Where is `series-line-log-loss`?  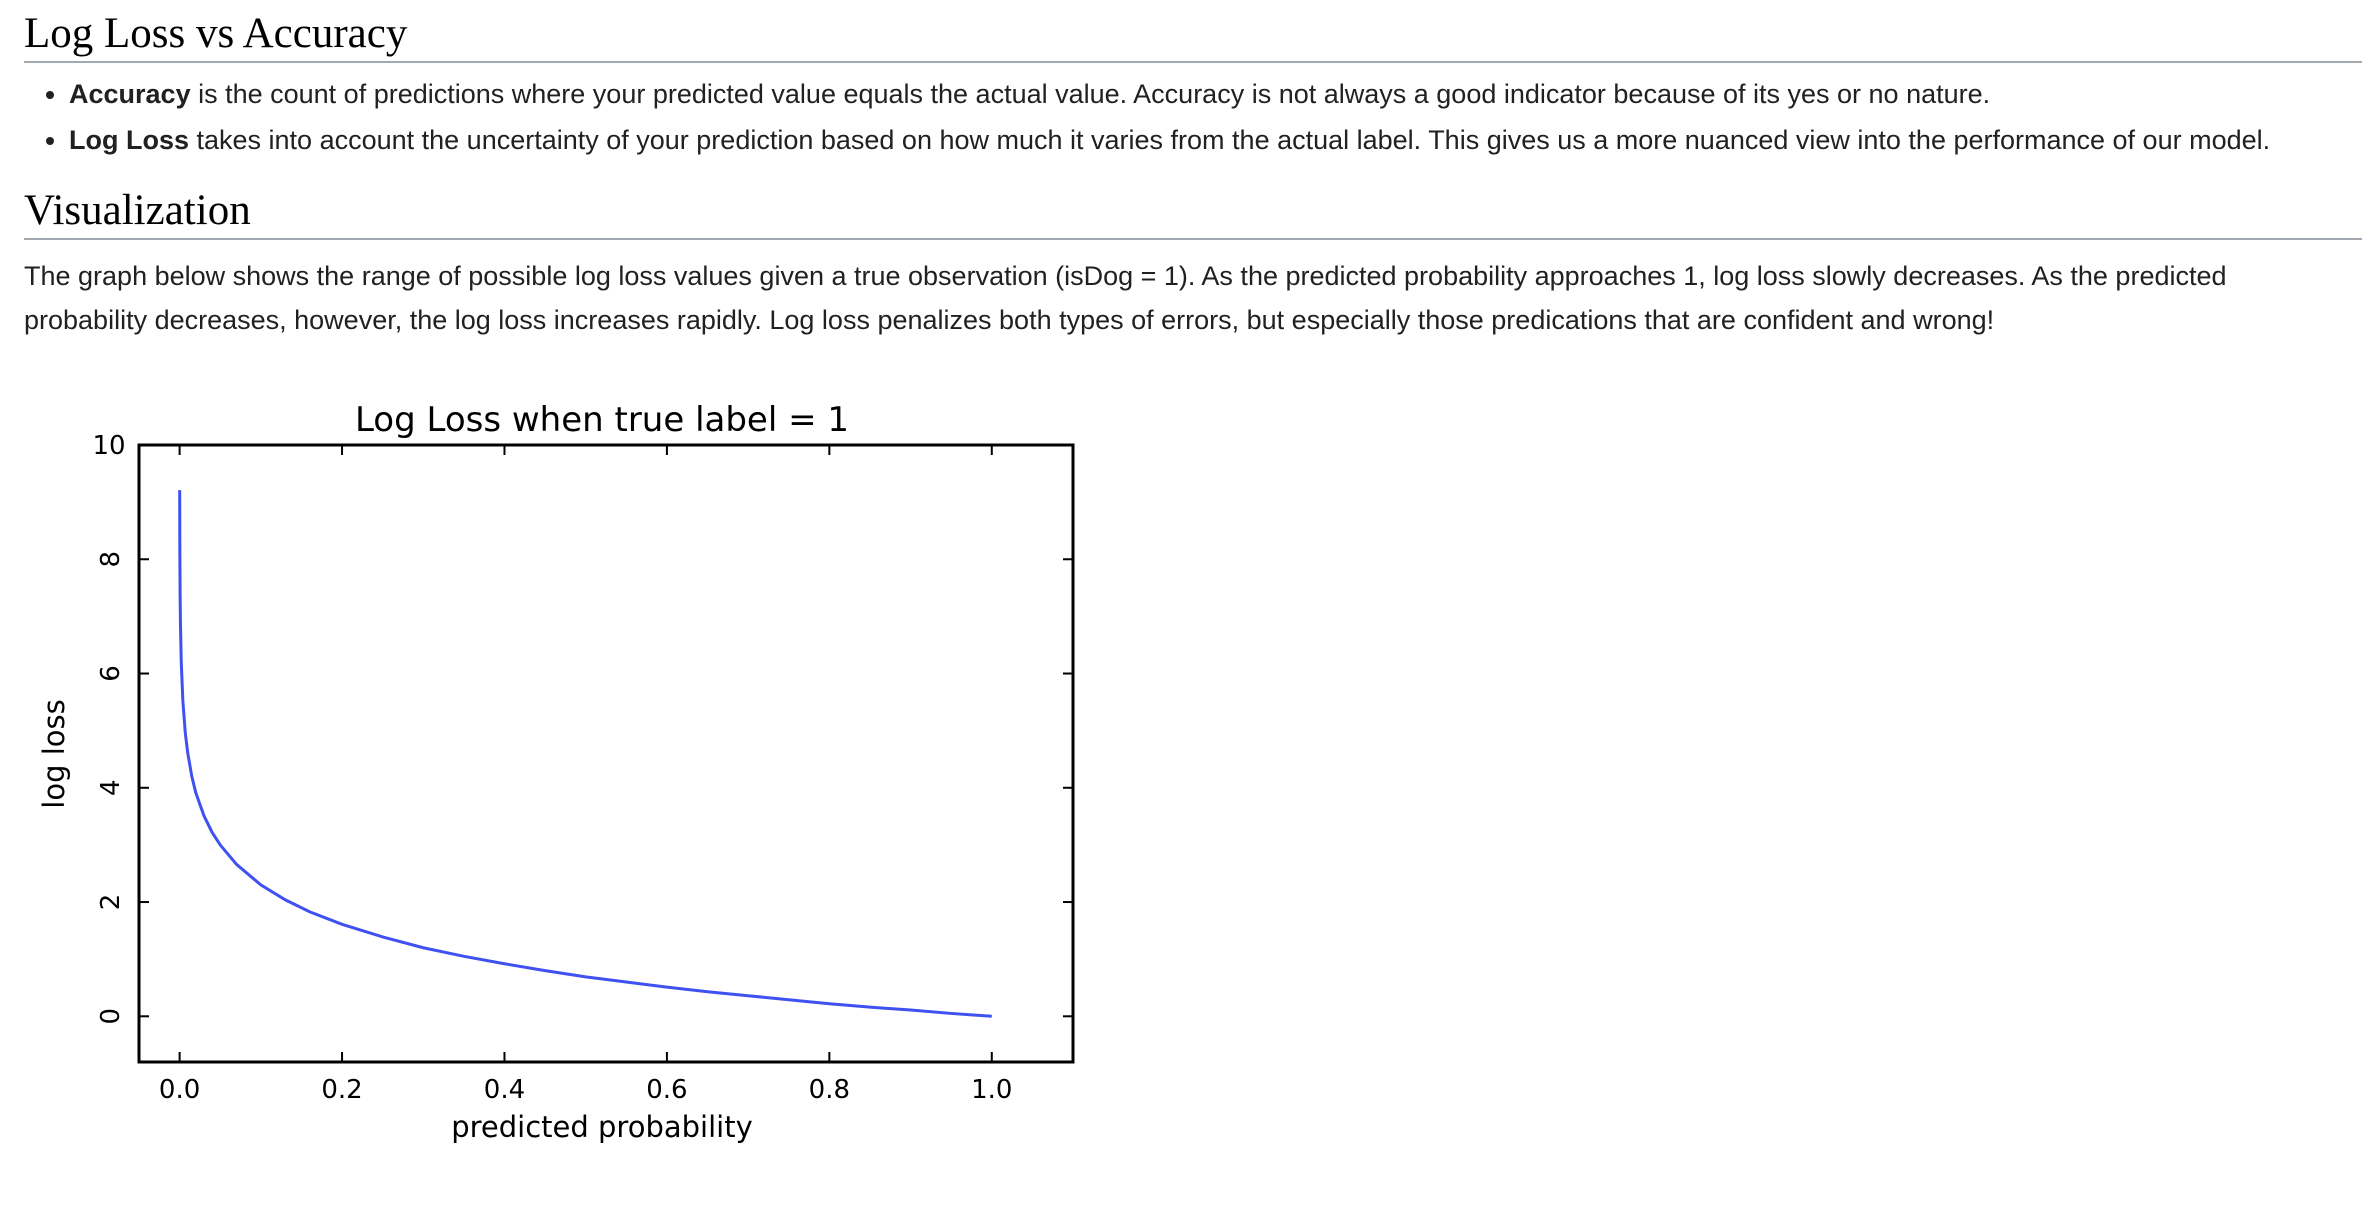
series-line-log-loss is located at coordinates (585, 754).